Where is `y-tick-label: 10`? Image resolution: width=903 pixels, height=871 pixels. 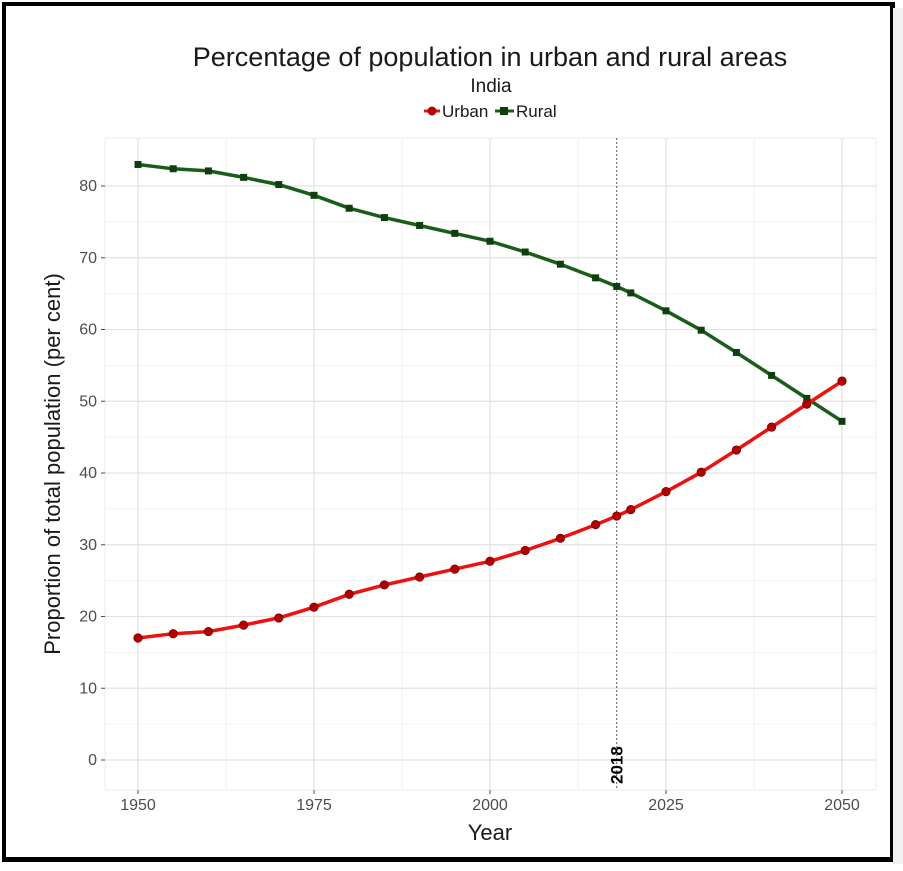 y-tick-label: 10 is located at coordinates (88, 688).